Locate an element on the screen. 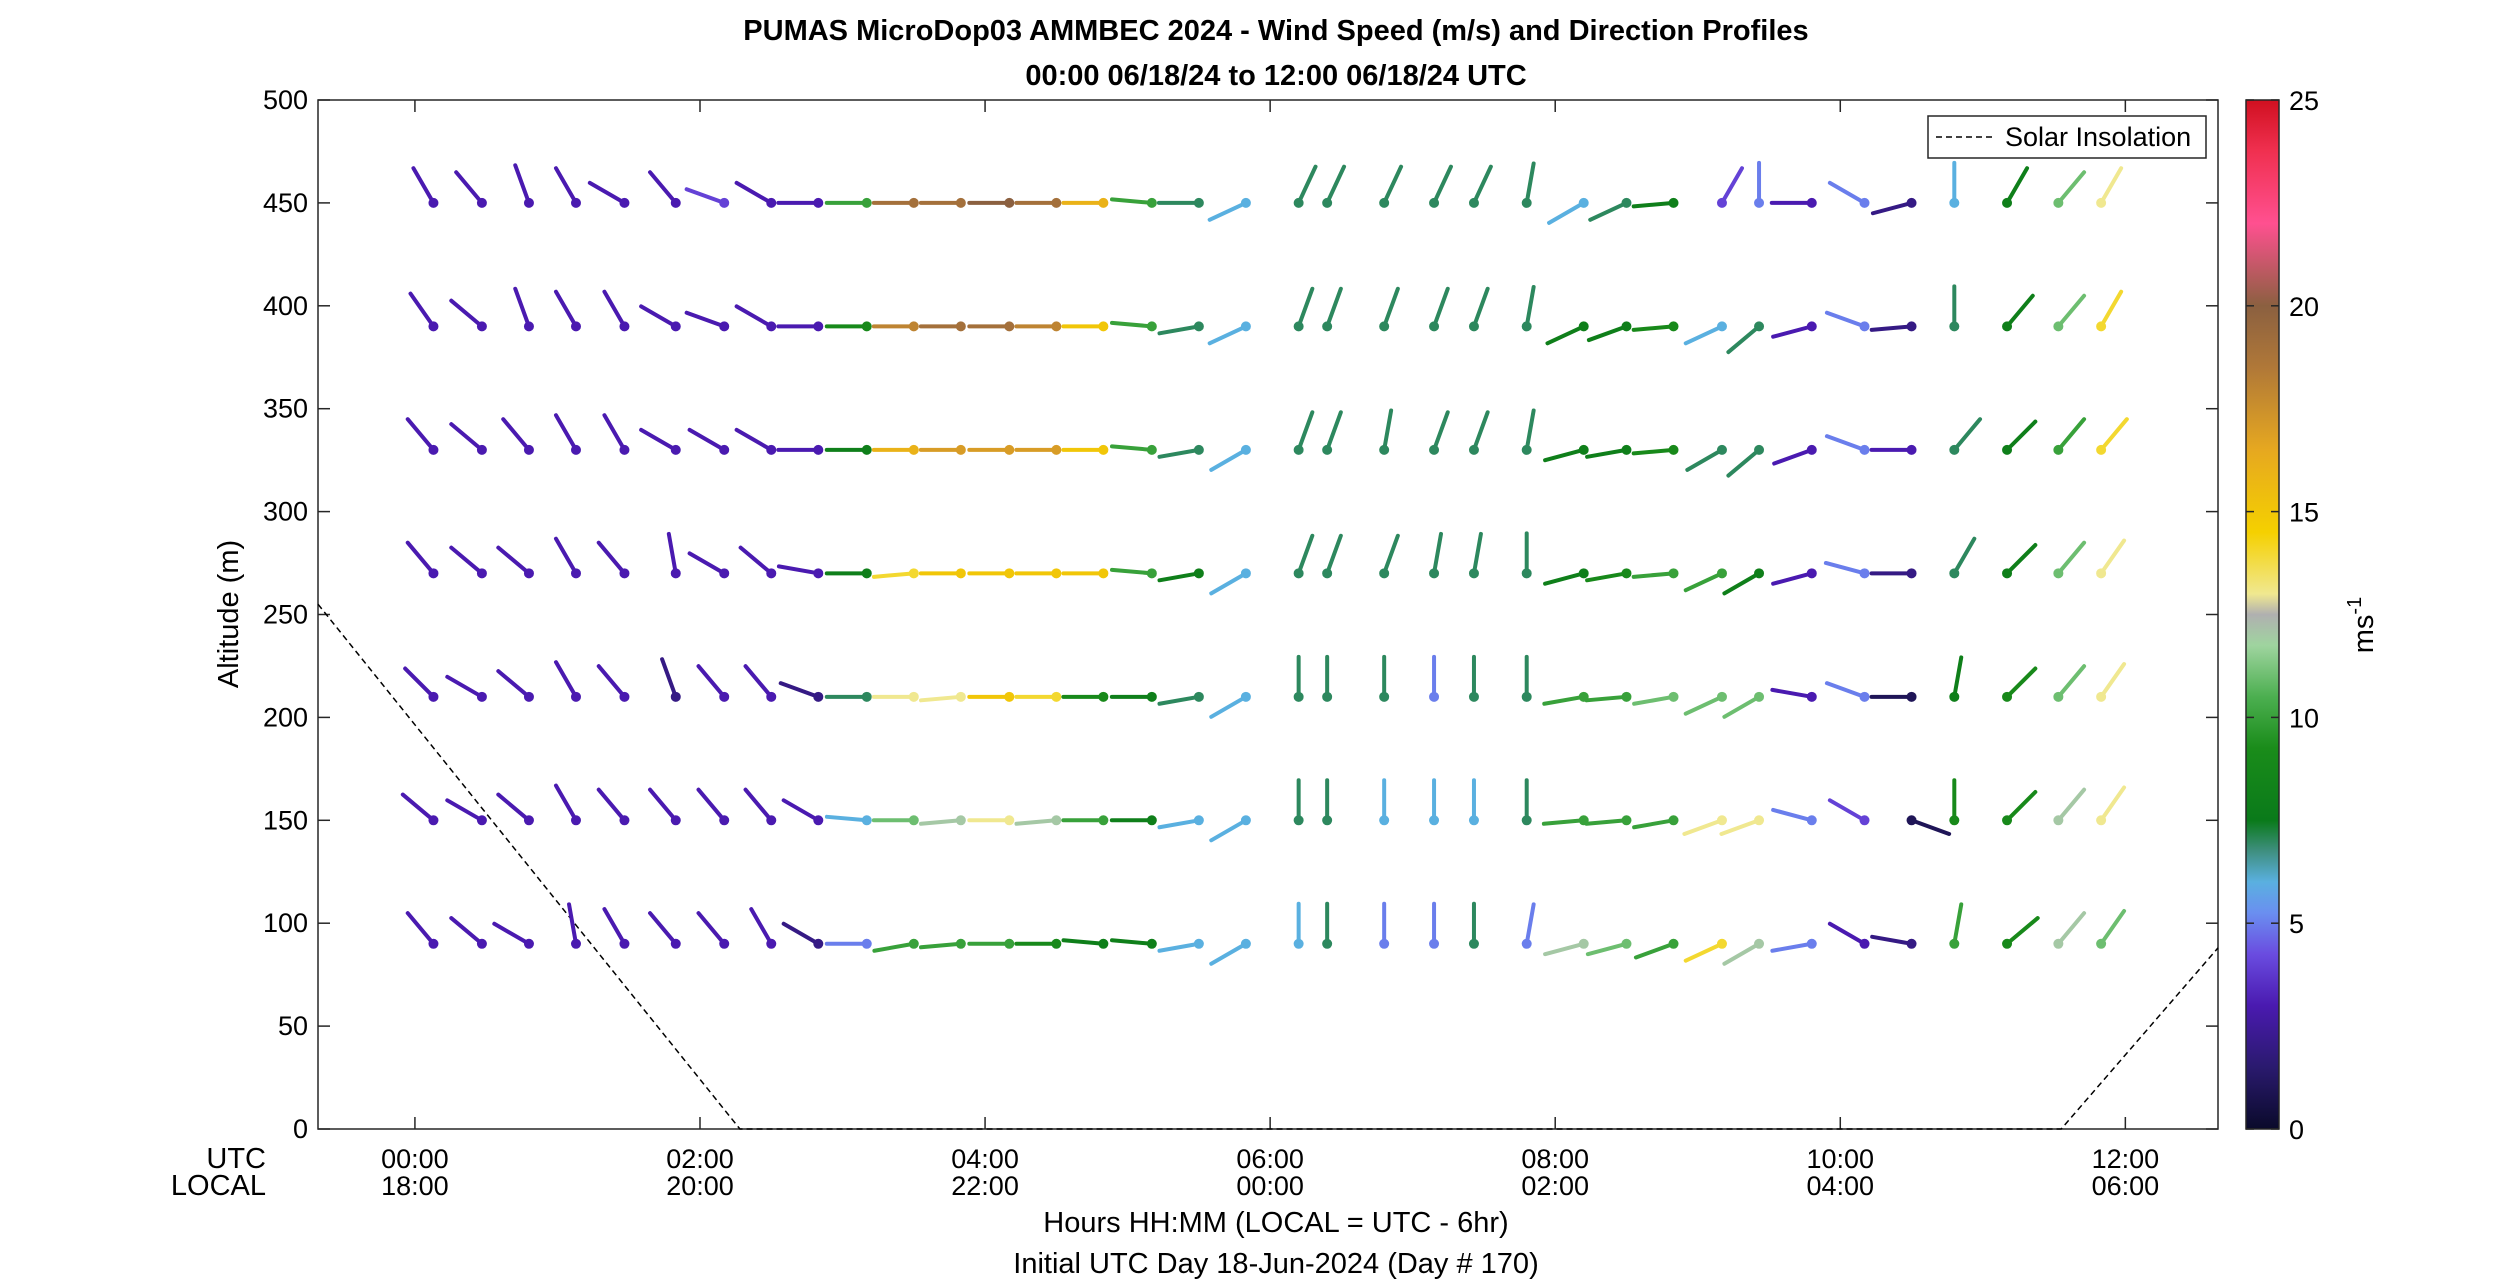  colorbar: 0 5 10 15 20 25 is located at coordinates (2282, 615).